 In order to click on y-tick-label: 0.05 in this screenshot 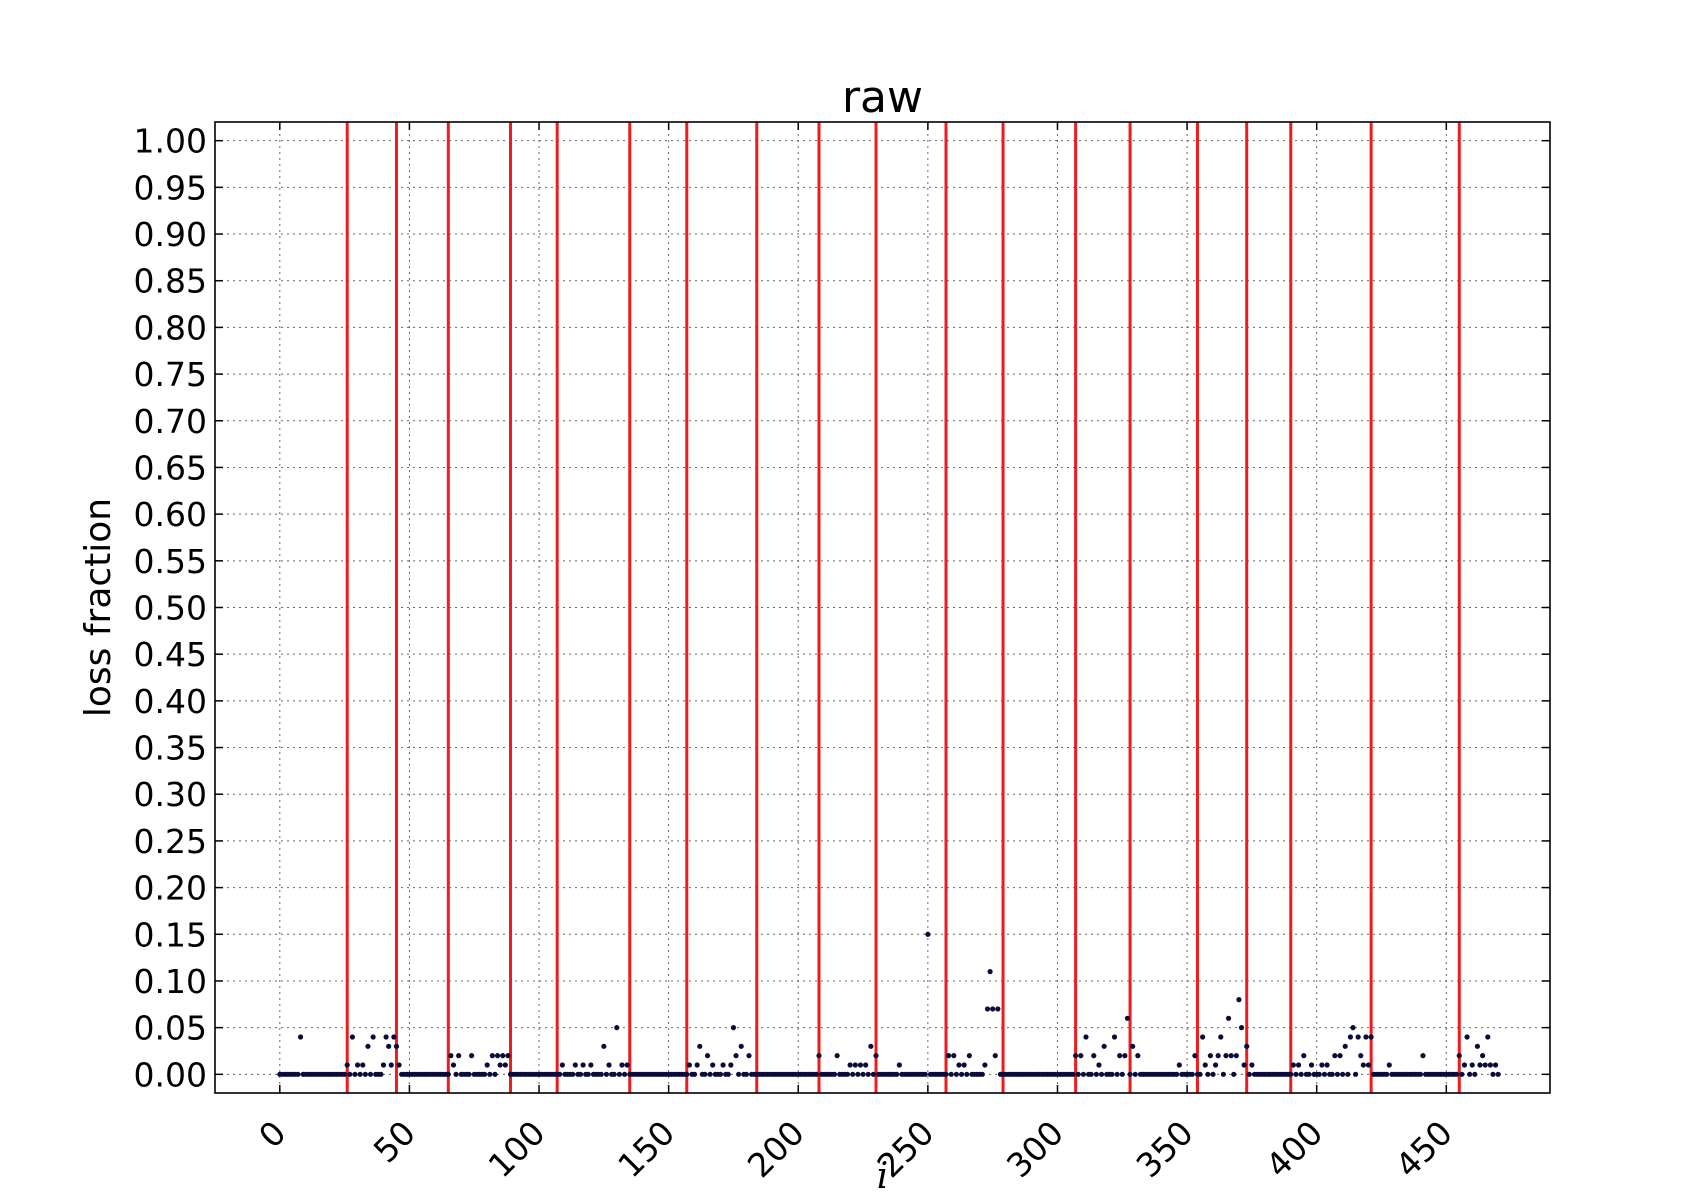, I will do `click(170, 1028)`.